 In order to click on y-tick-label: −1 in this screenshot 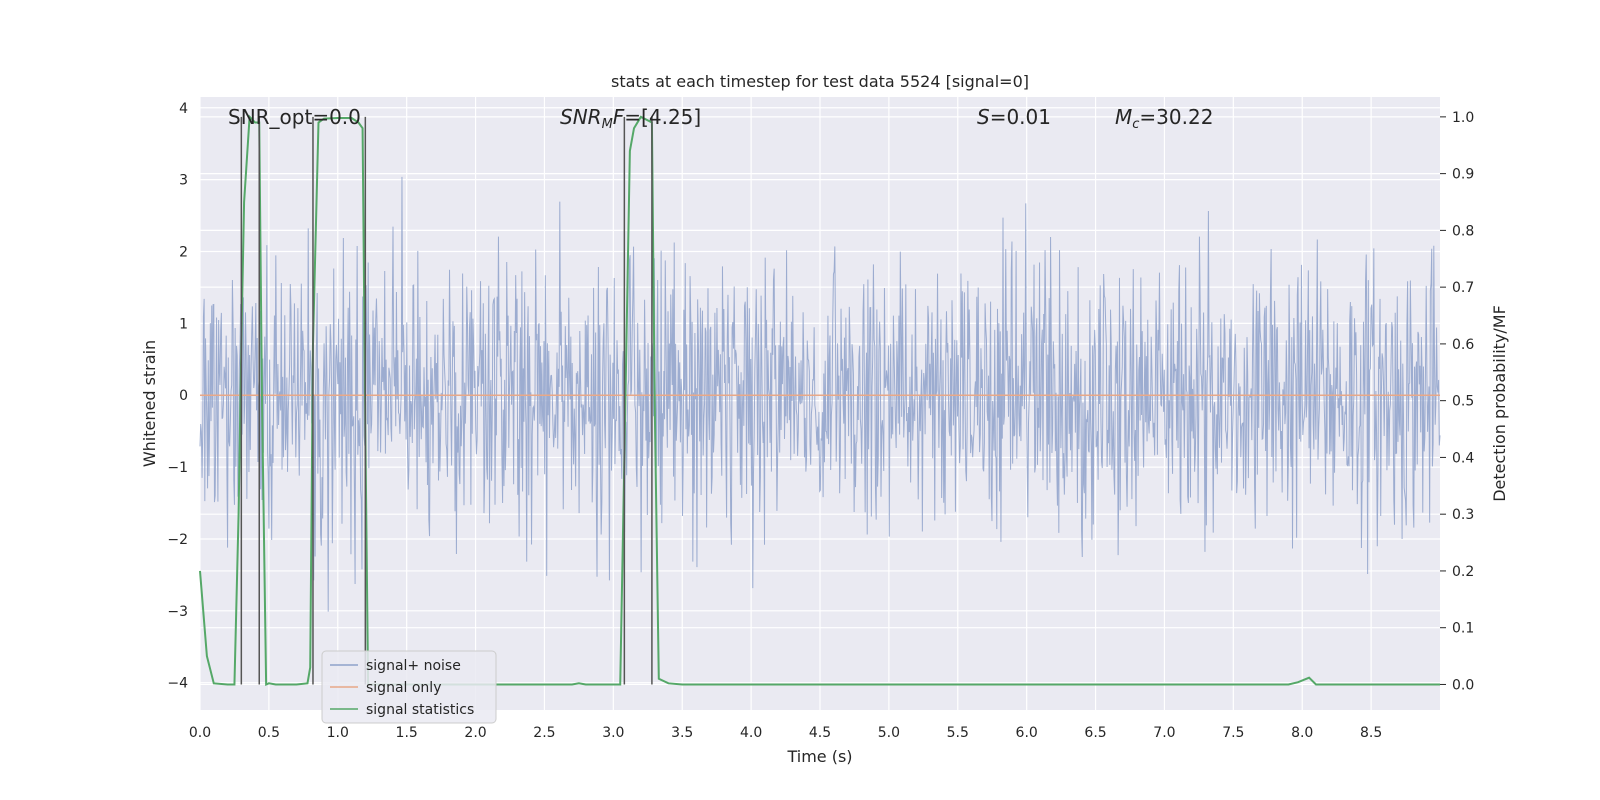, I will do `click(177, 468)`.